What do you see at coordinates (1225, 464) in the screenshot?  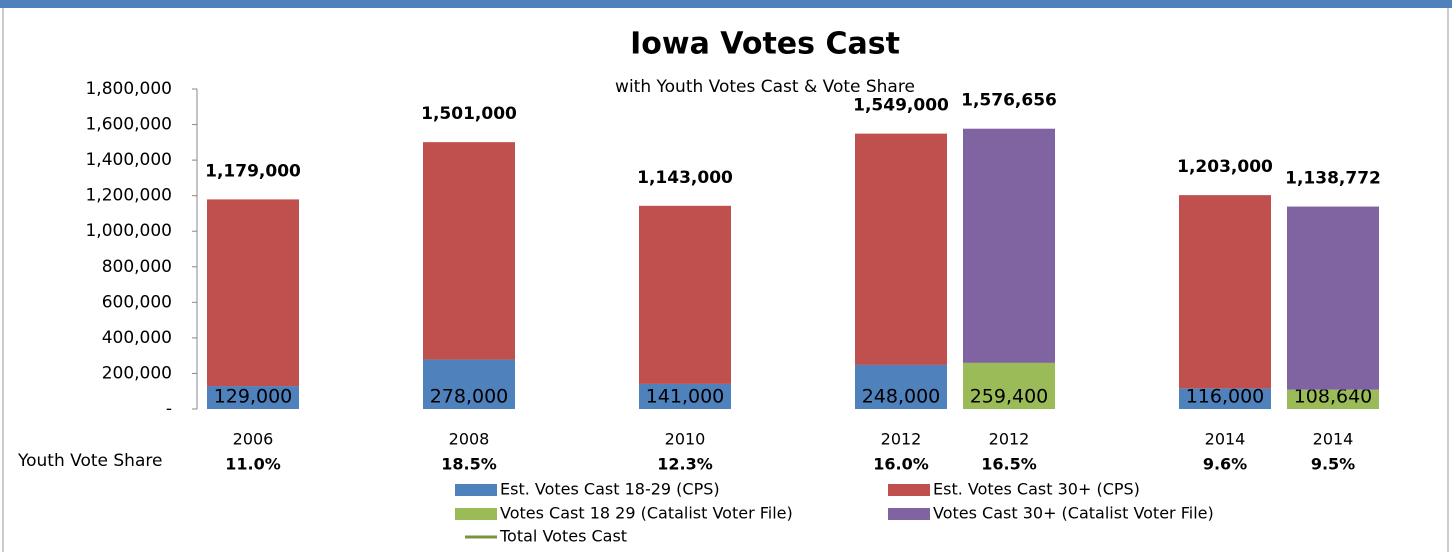 I see `share-label: 9.6%` at bounding box center [1225, 464].